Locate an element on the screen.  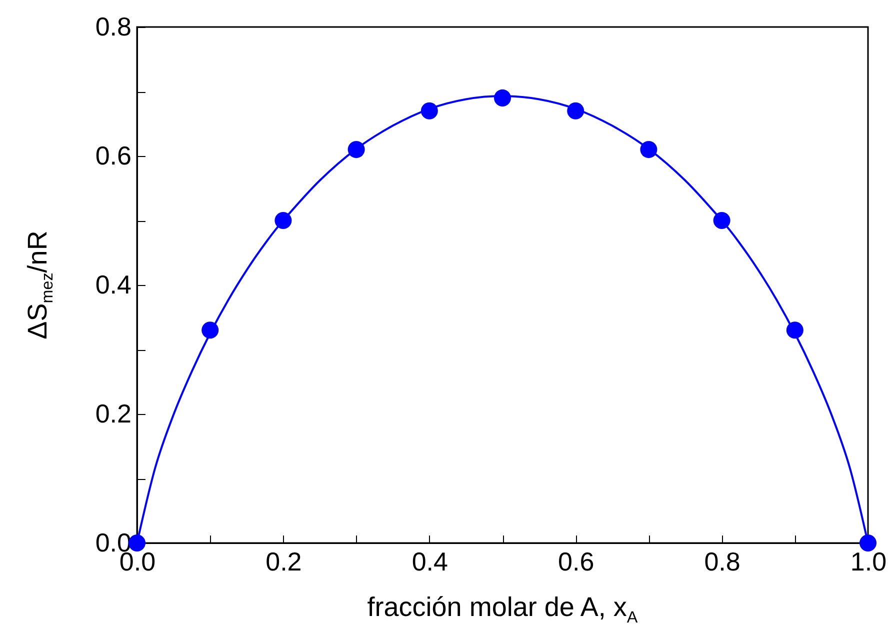
y-tick-label: 0.2 is located at coordinates (113, 413).